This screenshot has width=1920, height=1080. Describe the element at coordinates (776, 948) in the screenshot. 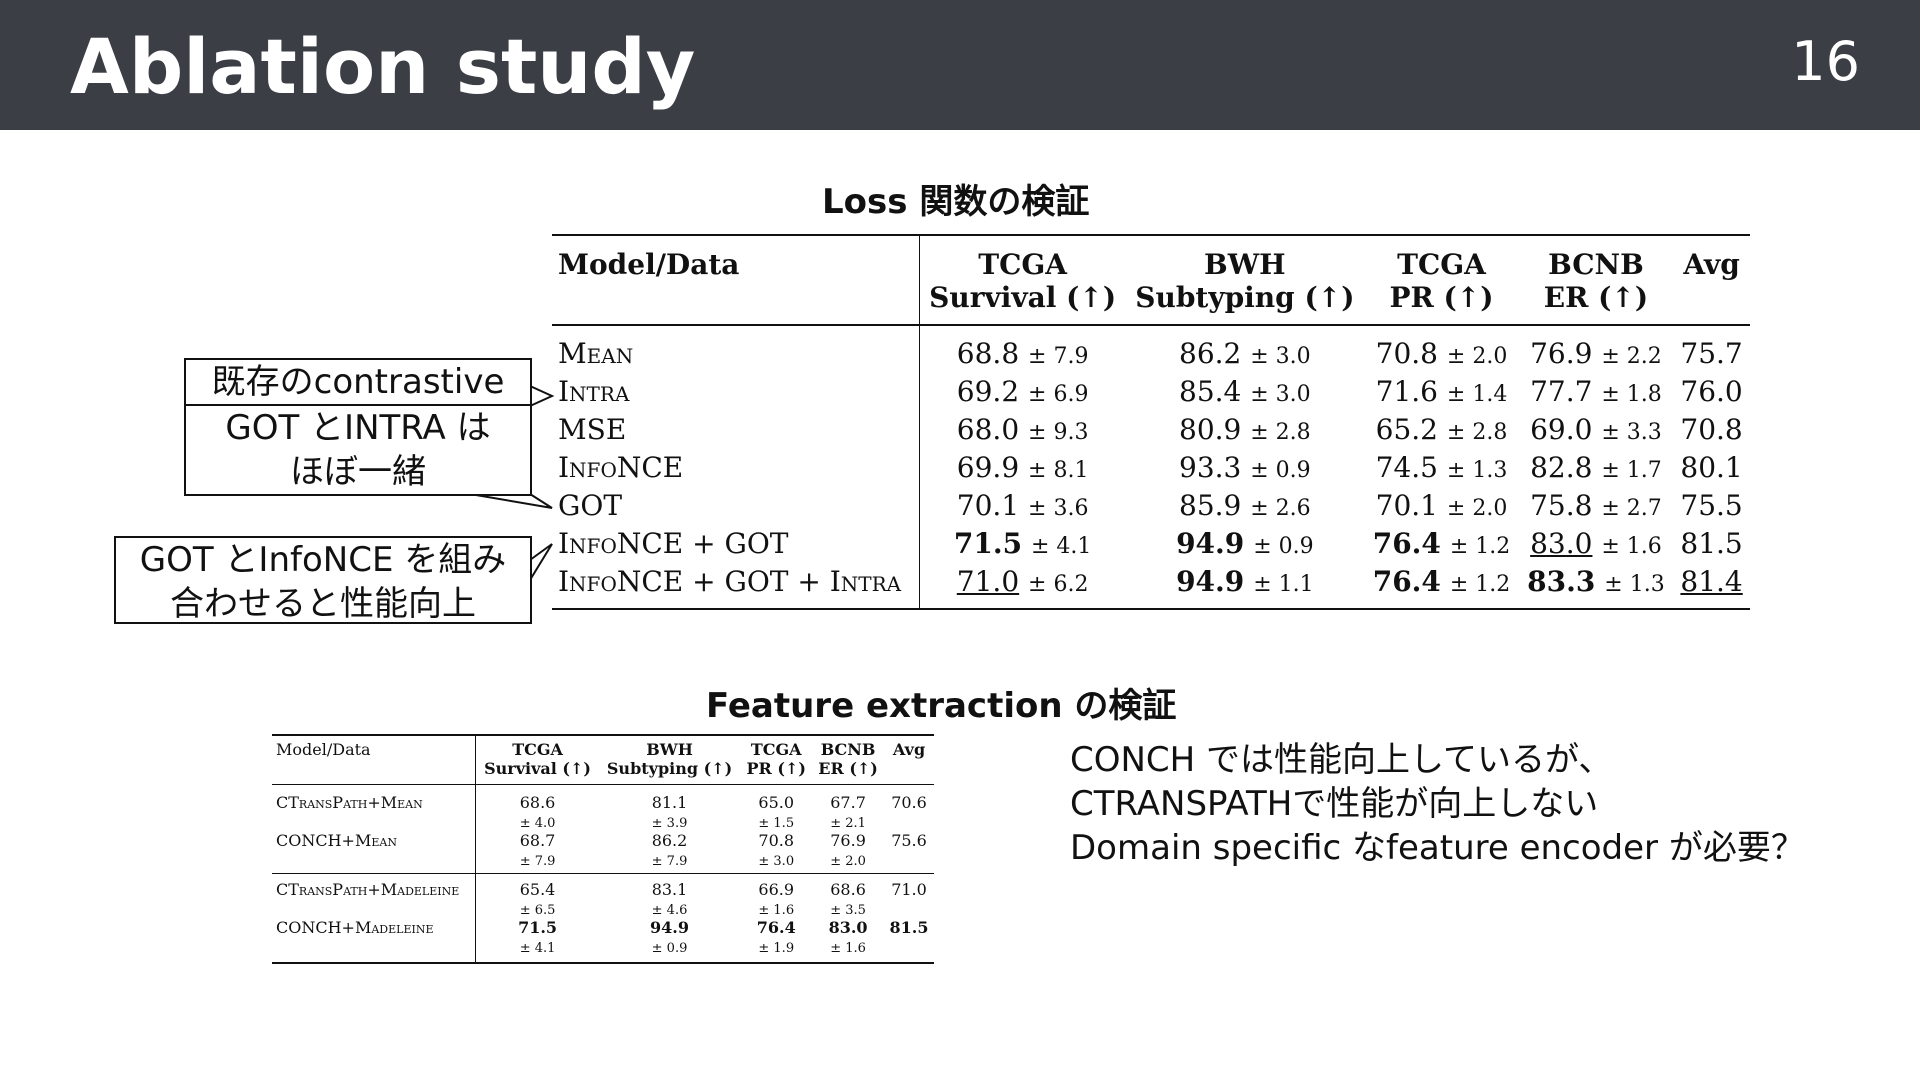

I see `cell-std: ± 1.9` at that location.